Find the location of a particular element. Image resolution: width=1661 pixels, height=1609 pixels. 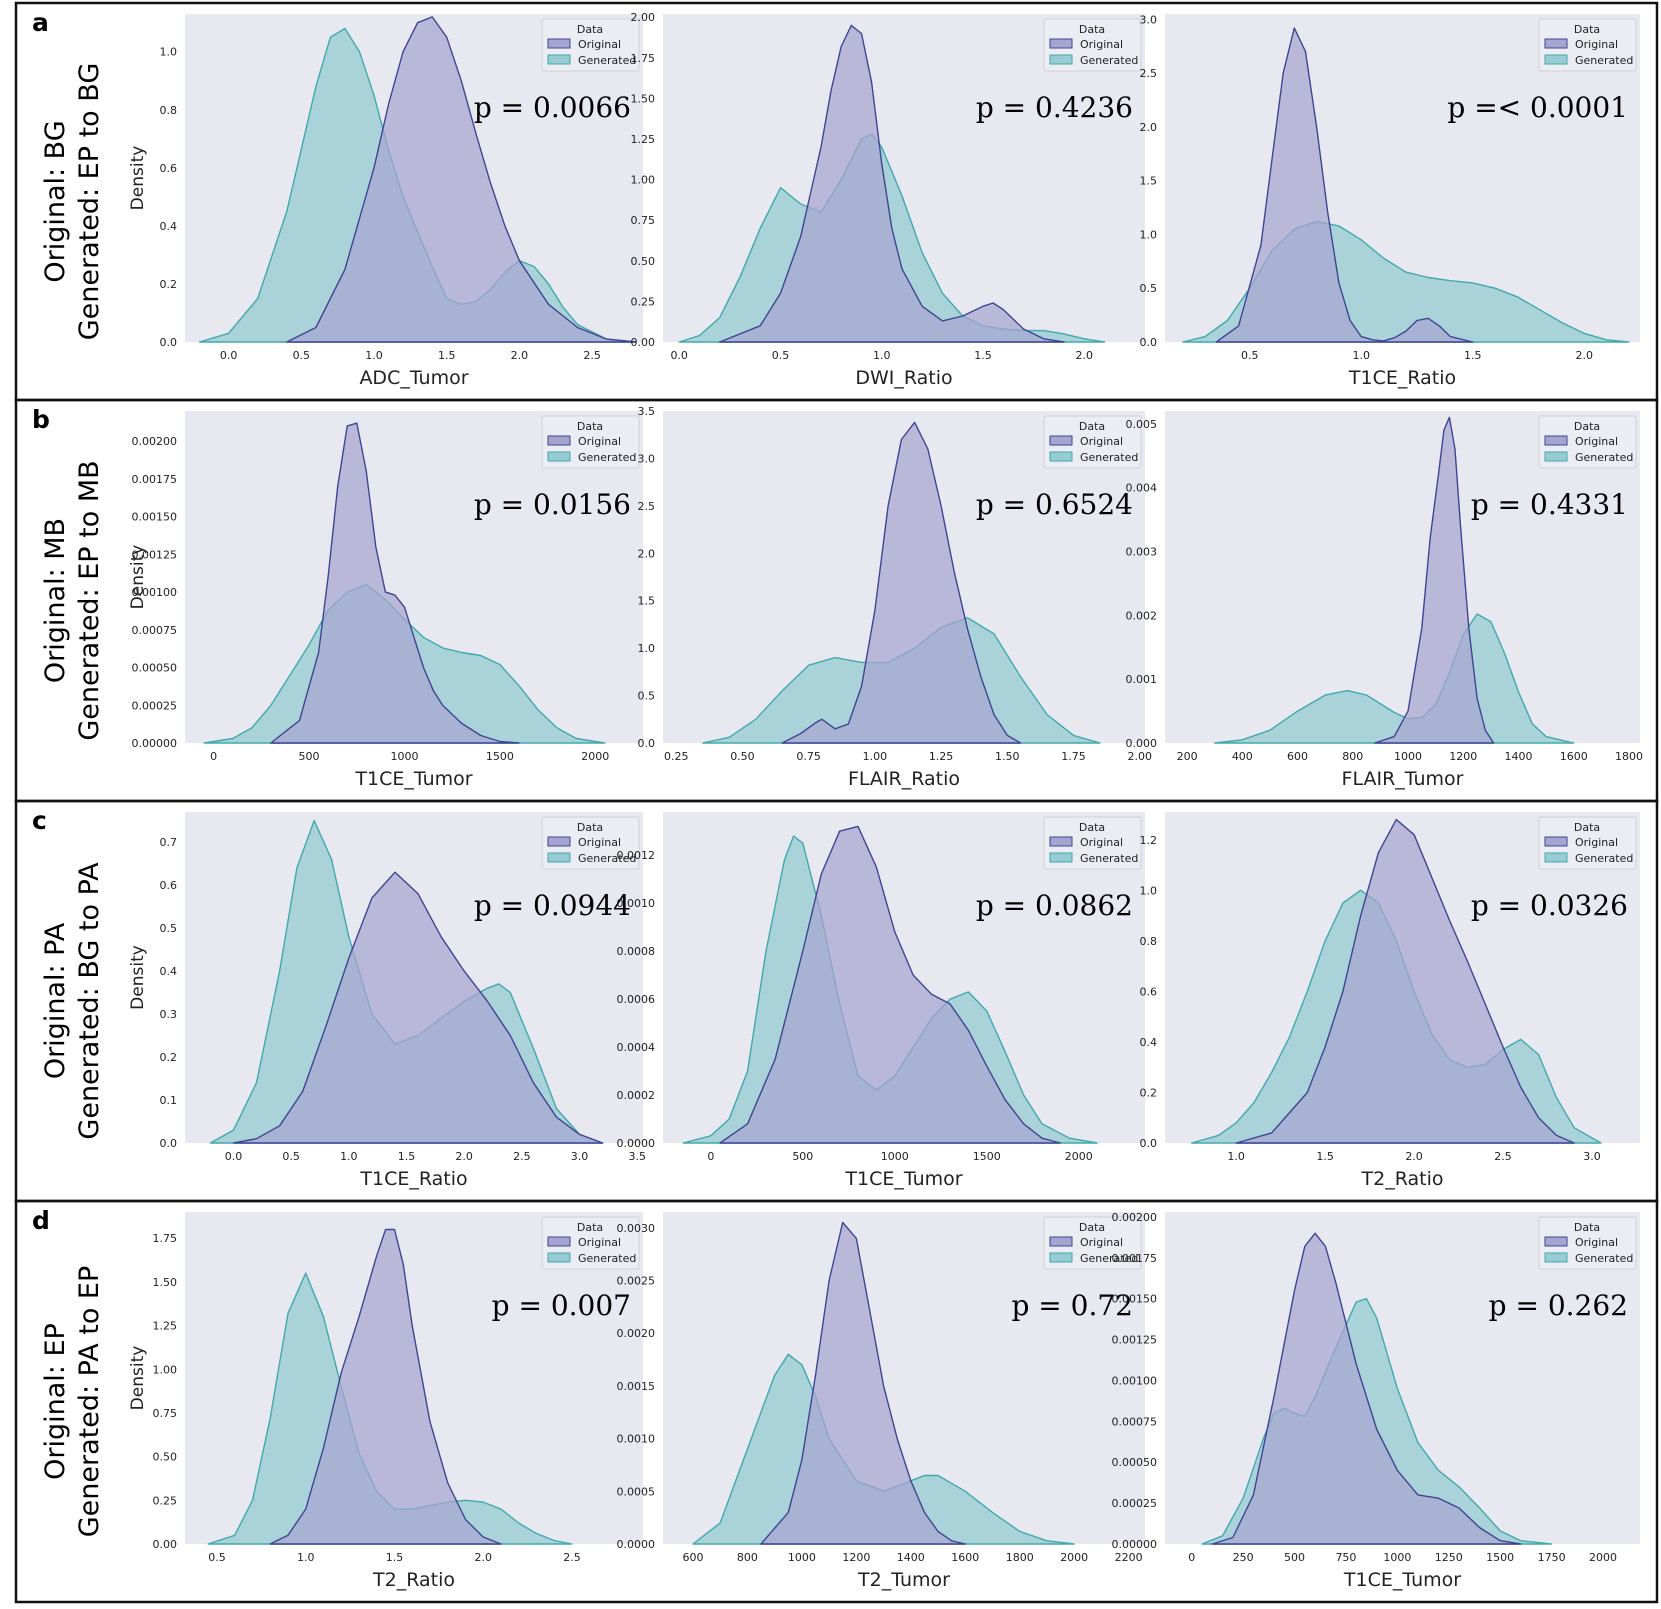

y-tick-label: 0.50 is located at coordinates (165, 1457).